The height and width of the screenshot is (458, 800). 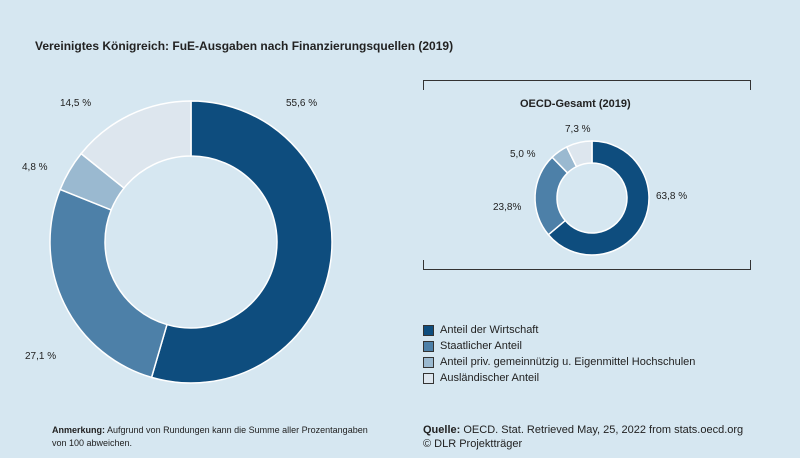 I want to click on data-label: 7,3 %, so click(x=578, y=129).